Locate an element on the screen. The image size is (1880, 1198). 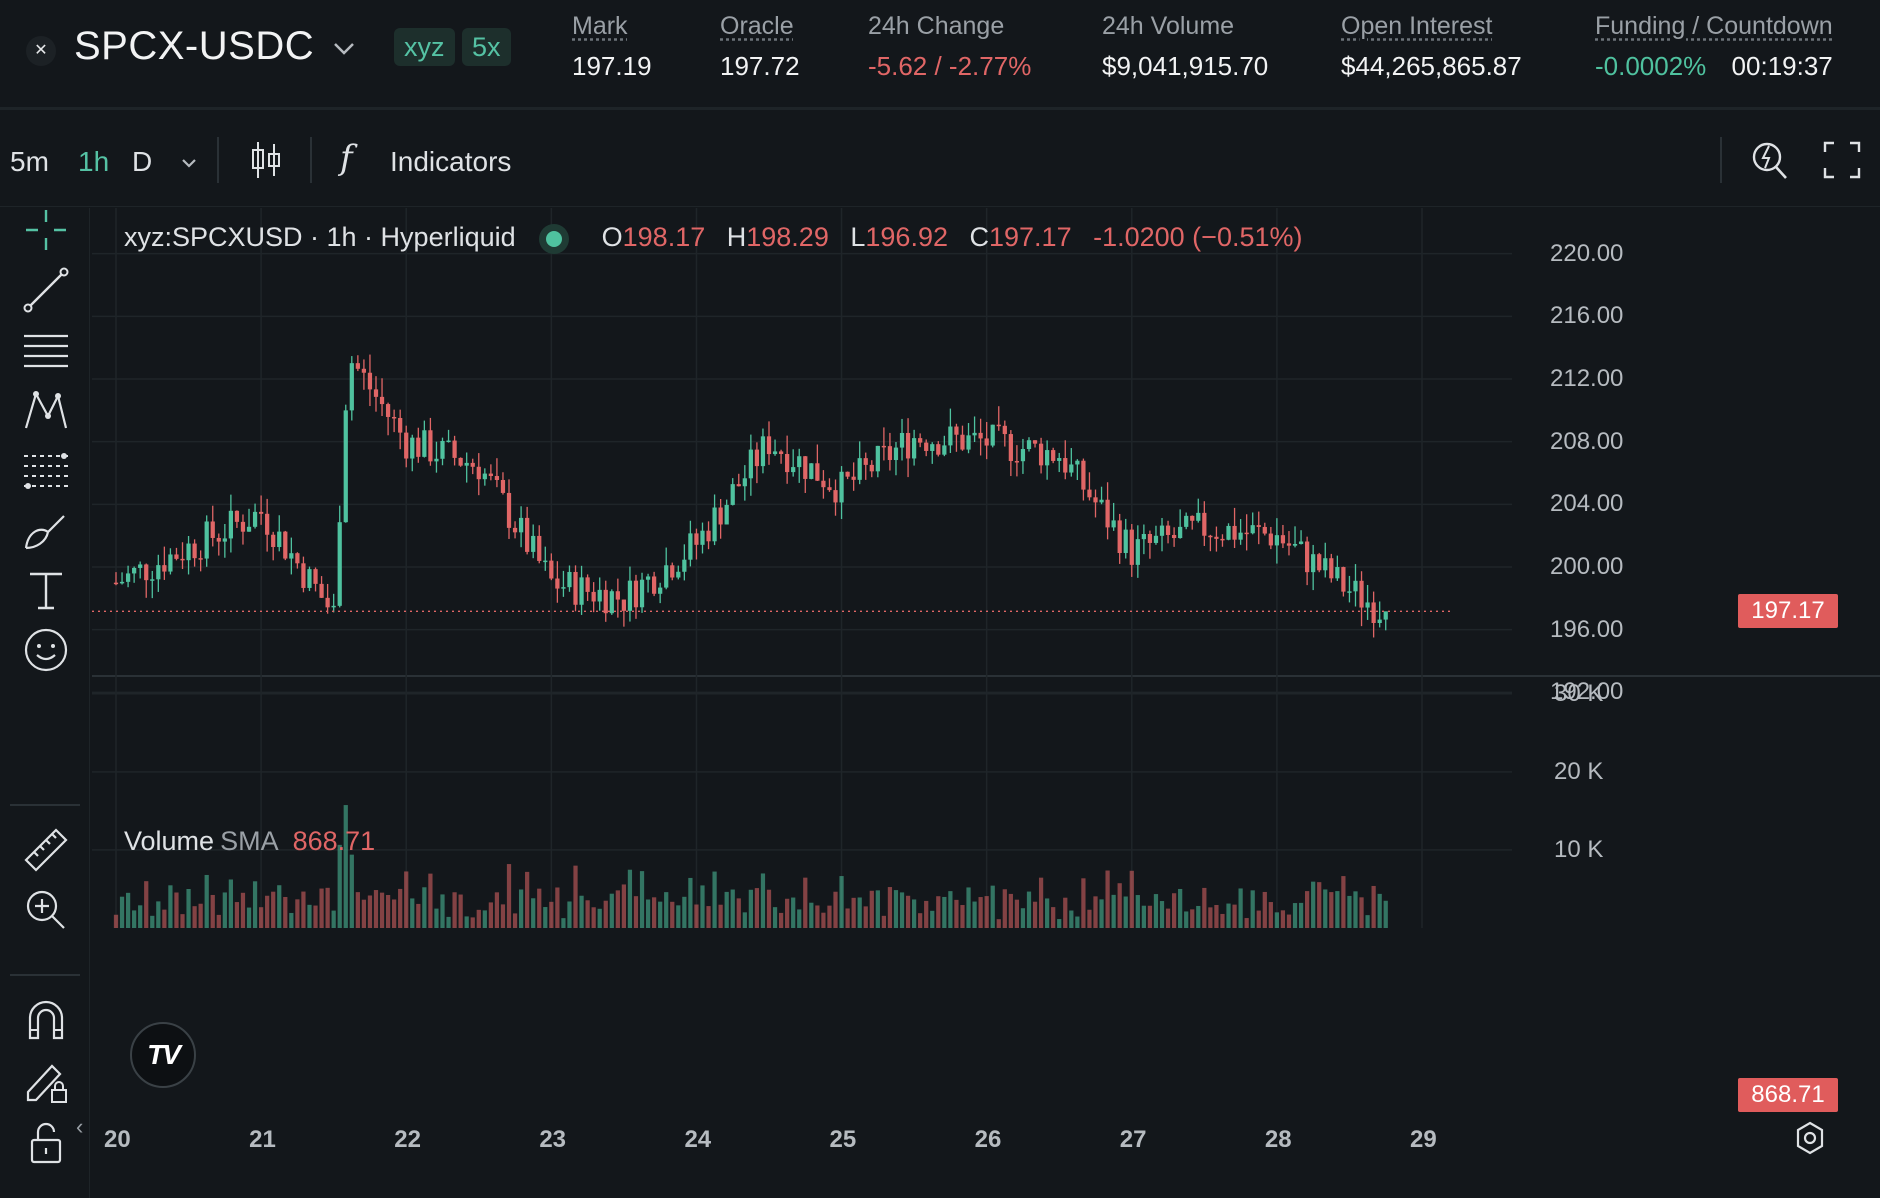
zoom-in-icon is located at coordinates (46, 910).